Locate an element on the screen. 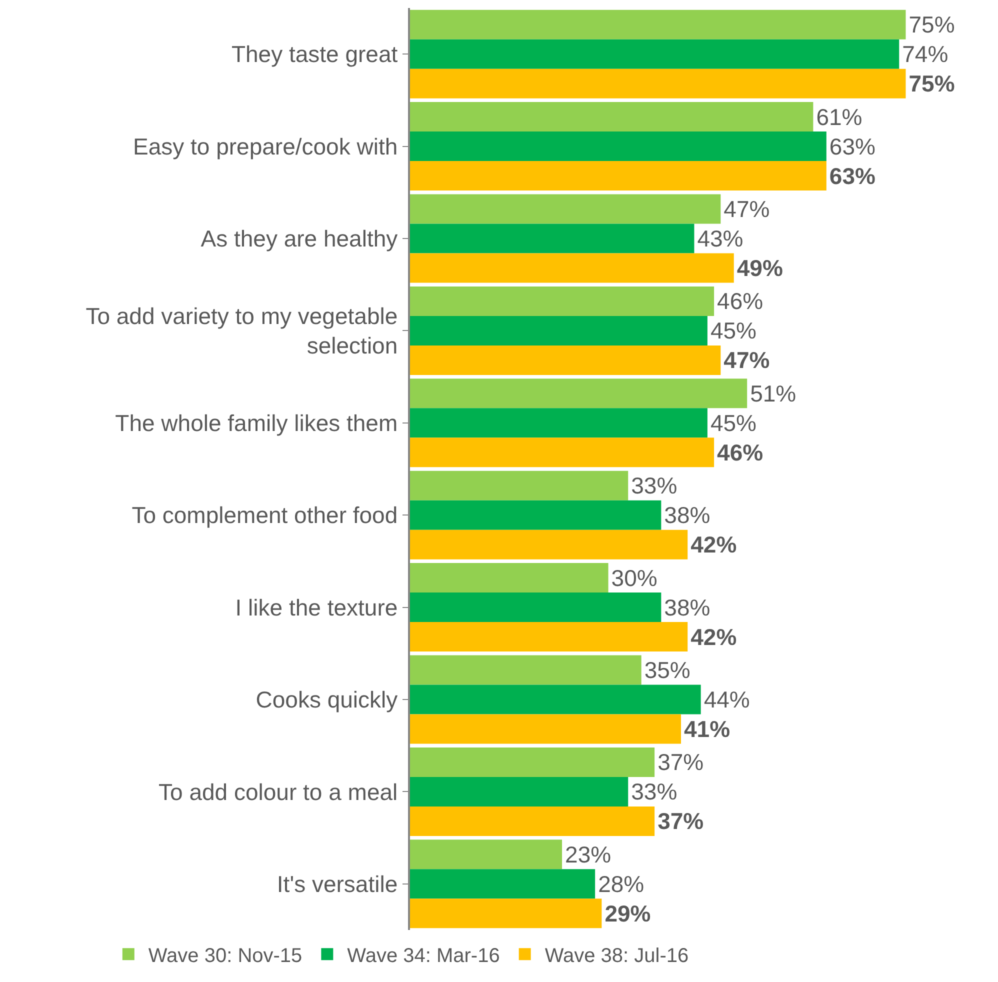 This screenshot has width=998, height=982. y-tick-label: Cooks quickly is located at coordinates (327, 699).